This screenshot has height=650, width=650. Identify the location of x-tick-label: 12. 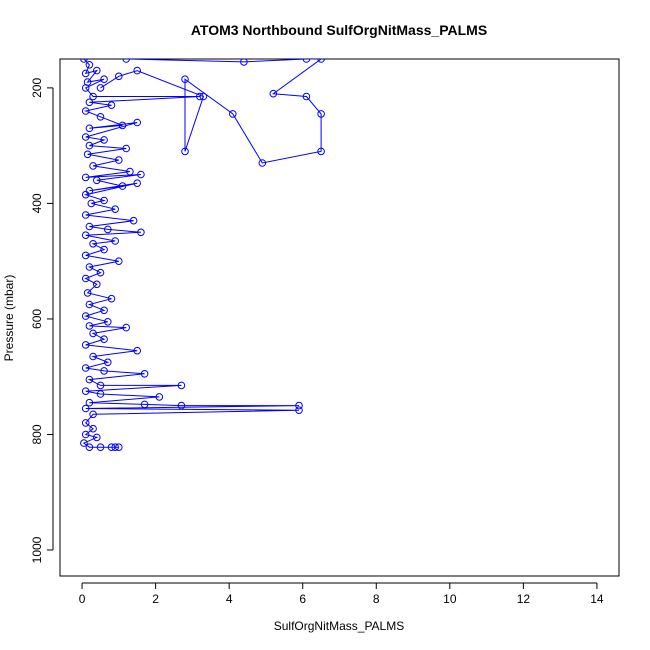
(524, 599).